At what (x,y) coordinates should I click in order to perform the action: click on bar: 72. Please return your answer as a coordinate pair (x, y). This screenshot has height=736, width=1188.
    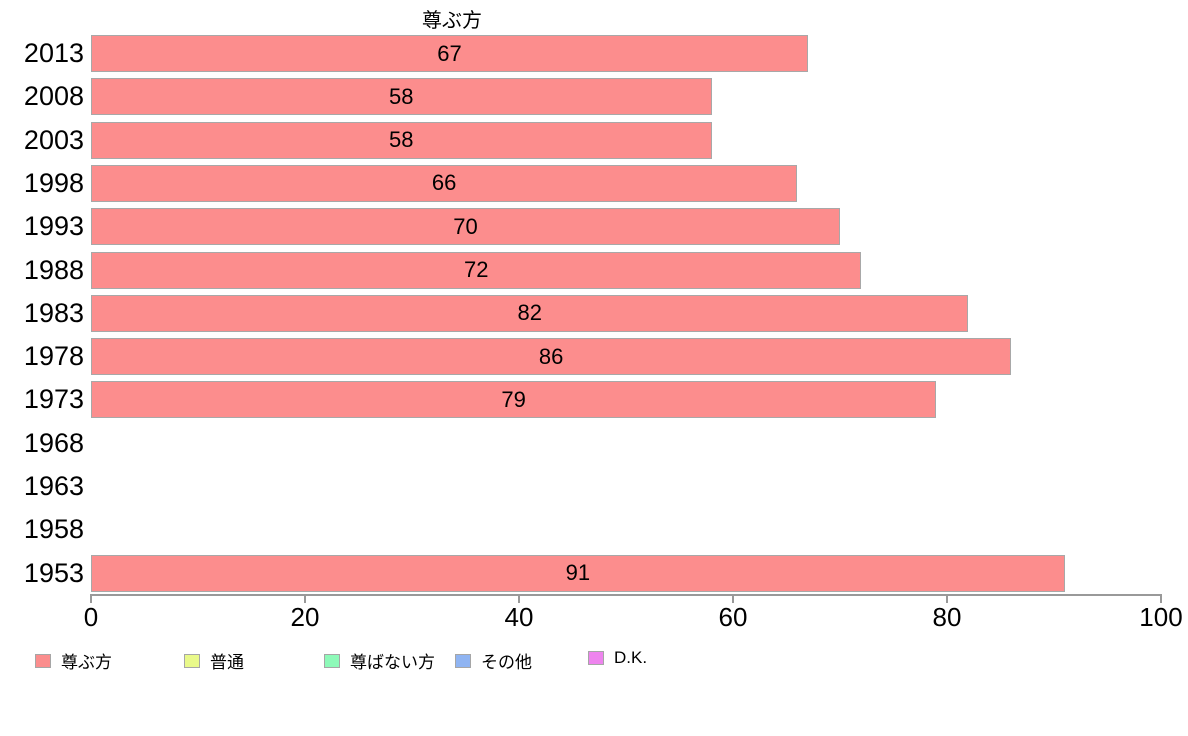
    Looking at the image, I should click on (476, 270).